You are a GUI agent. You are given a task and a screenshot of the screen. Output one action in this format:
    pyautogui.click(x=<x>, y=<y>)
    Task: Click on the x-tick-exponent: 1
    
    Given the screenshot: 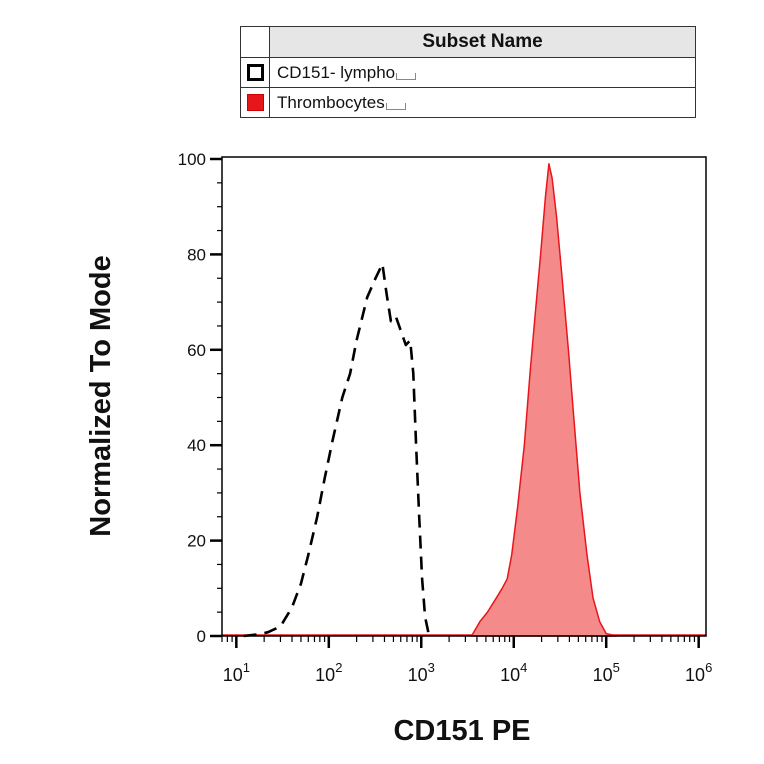 What is the action you would take?
    pyautogui.click(x=246, y=667)
    